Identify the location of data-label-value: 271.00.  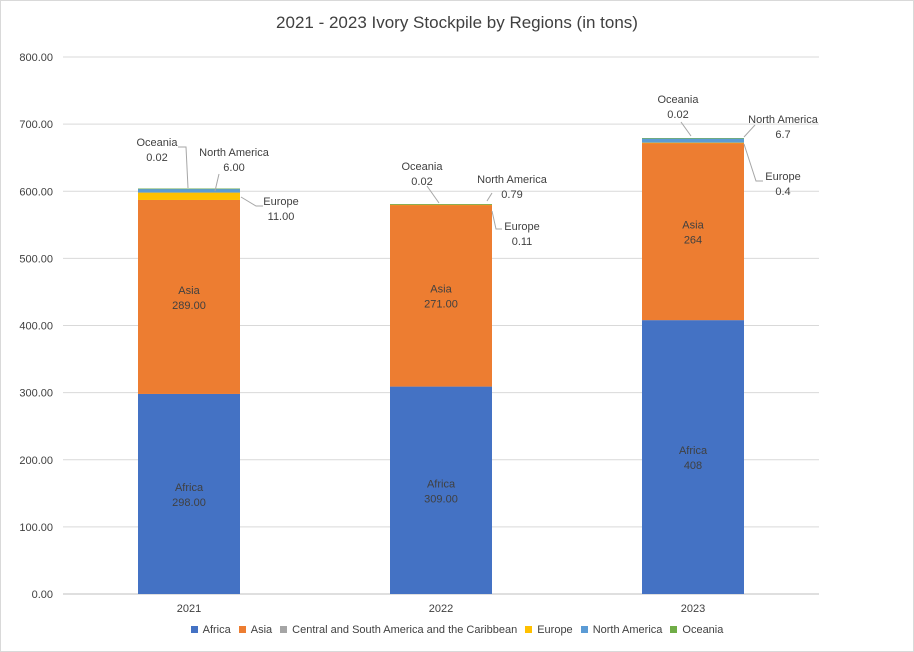
(441, 305).